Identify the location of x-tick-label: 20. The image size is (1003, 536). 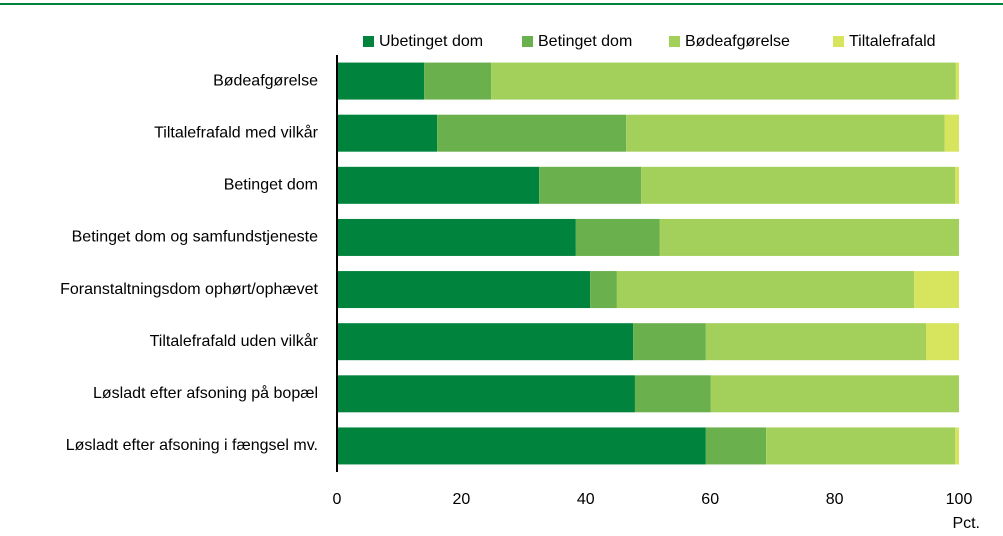
(462, 499).